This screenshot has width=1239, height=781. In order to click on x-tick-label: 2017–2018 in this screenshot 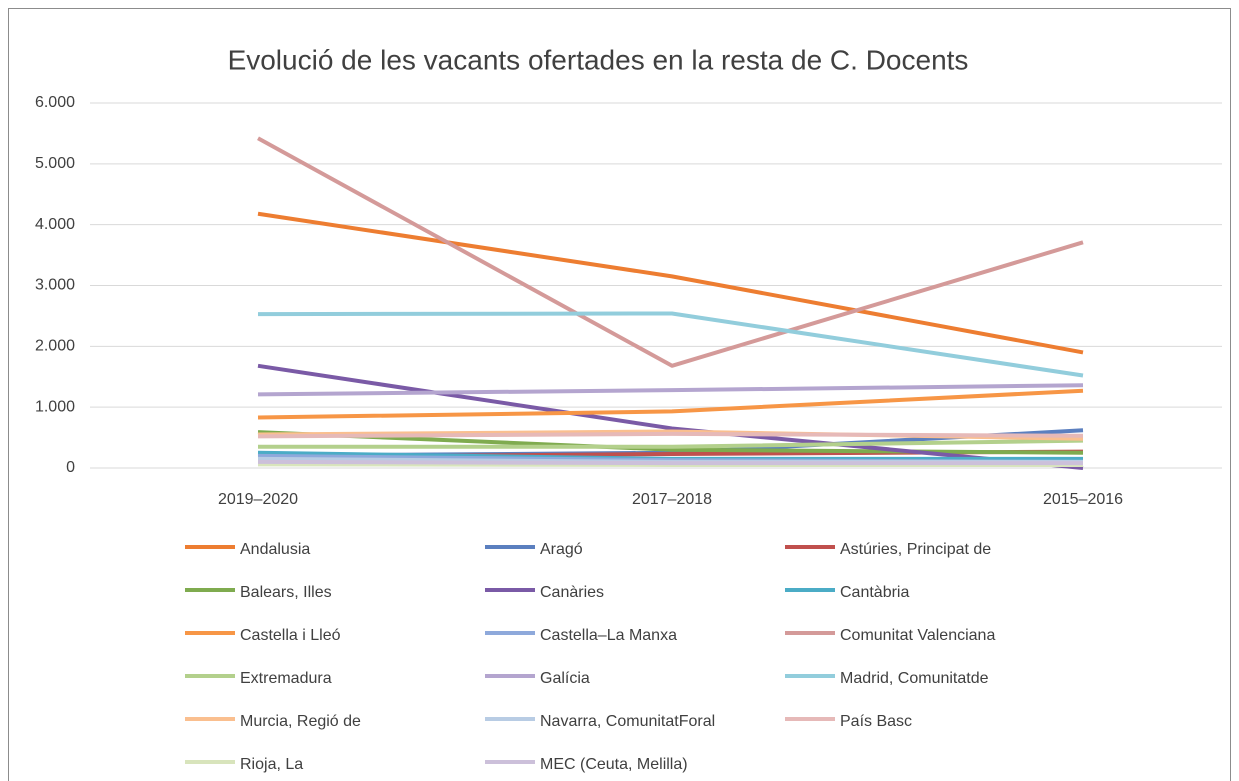, I will do `click(672, 499)`.